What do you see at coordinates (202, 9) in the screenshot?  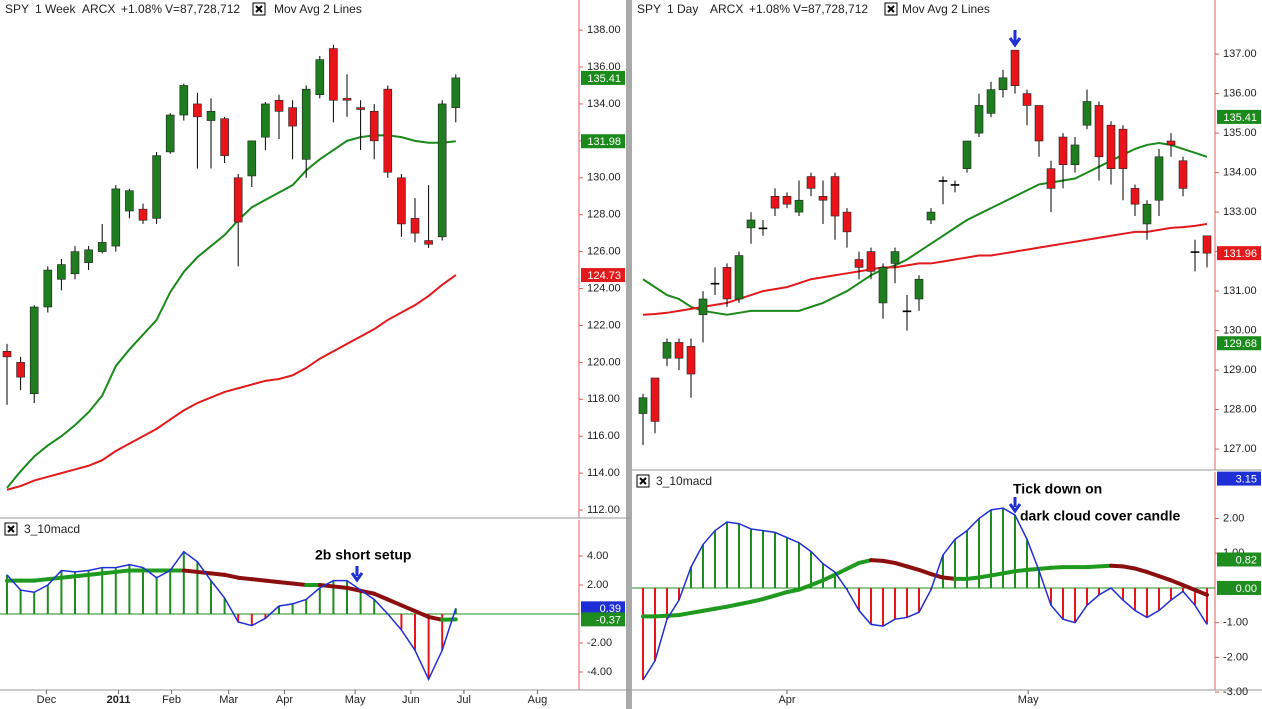 I see `header-volume: V=87,728,712` at bounding box center [202, 9].